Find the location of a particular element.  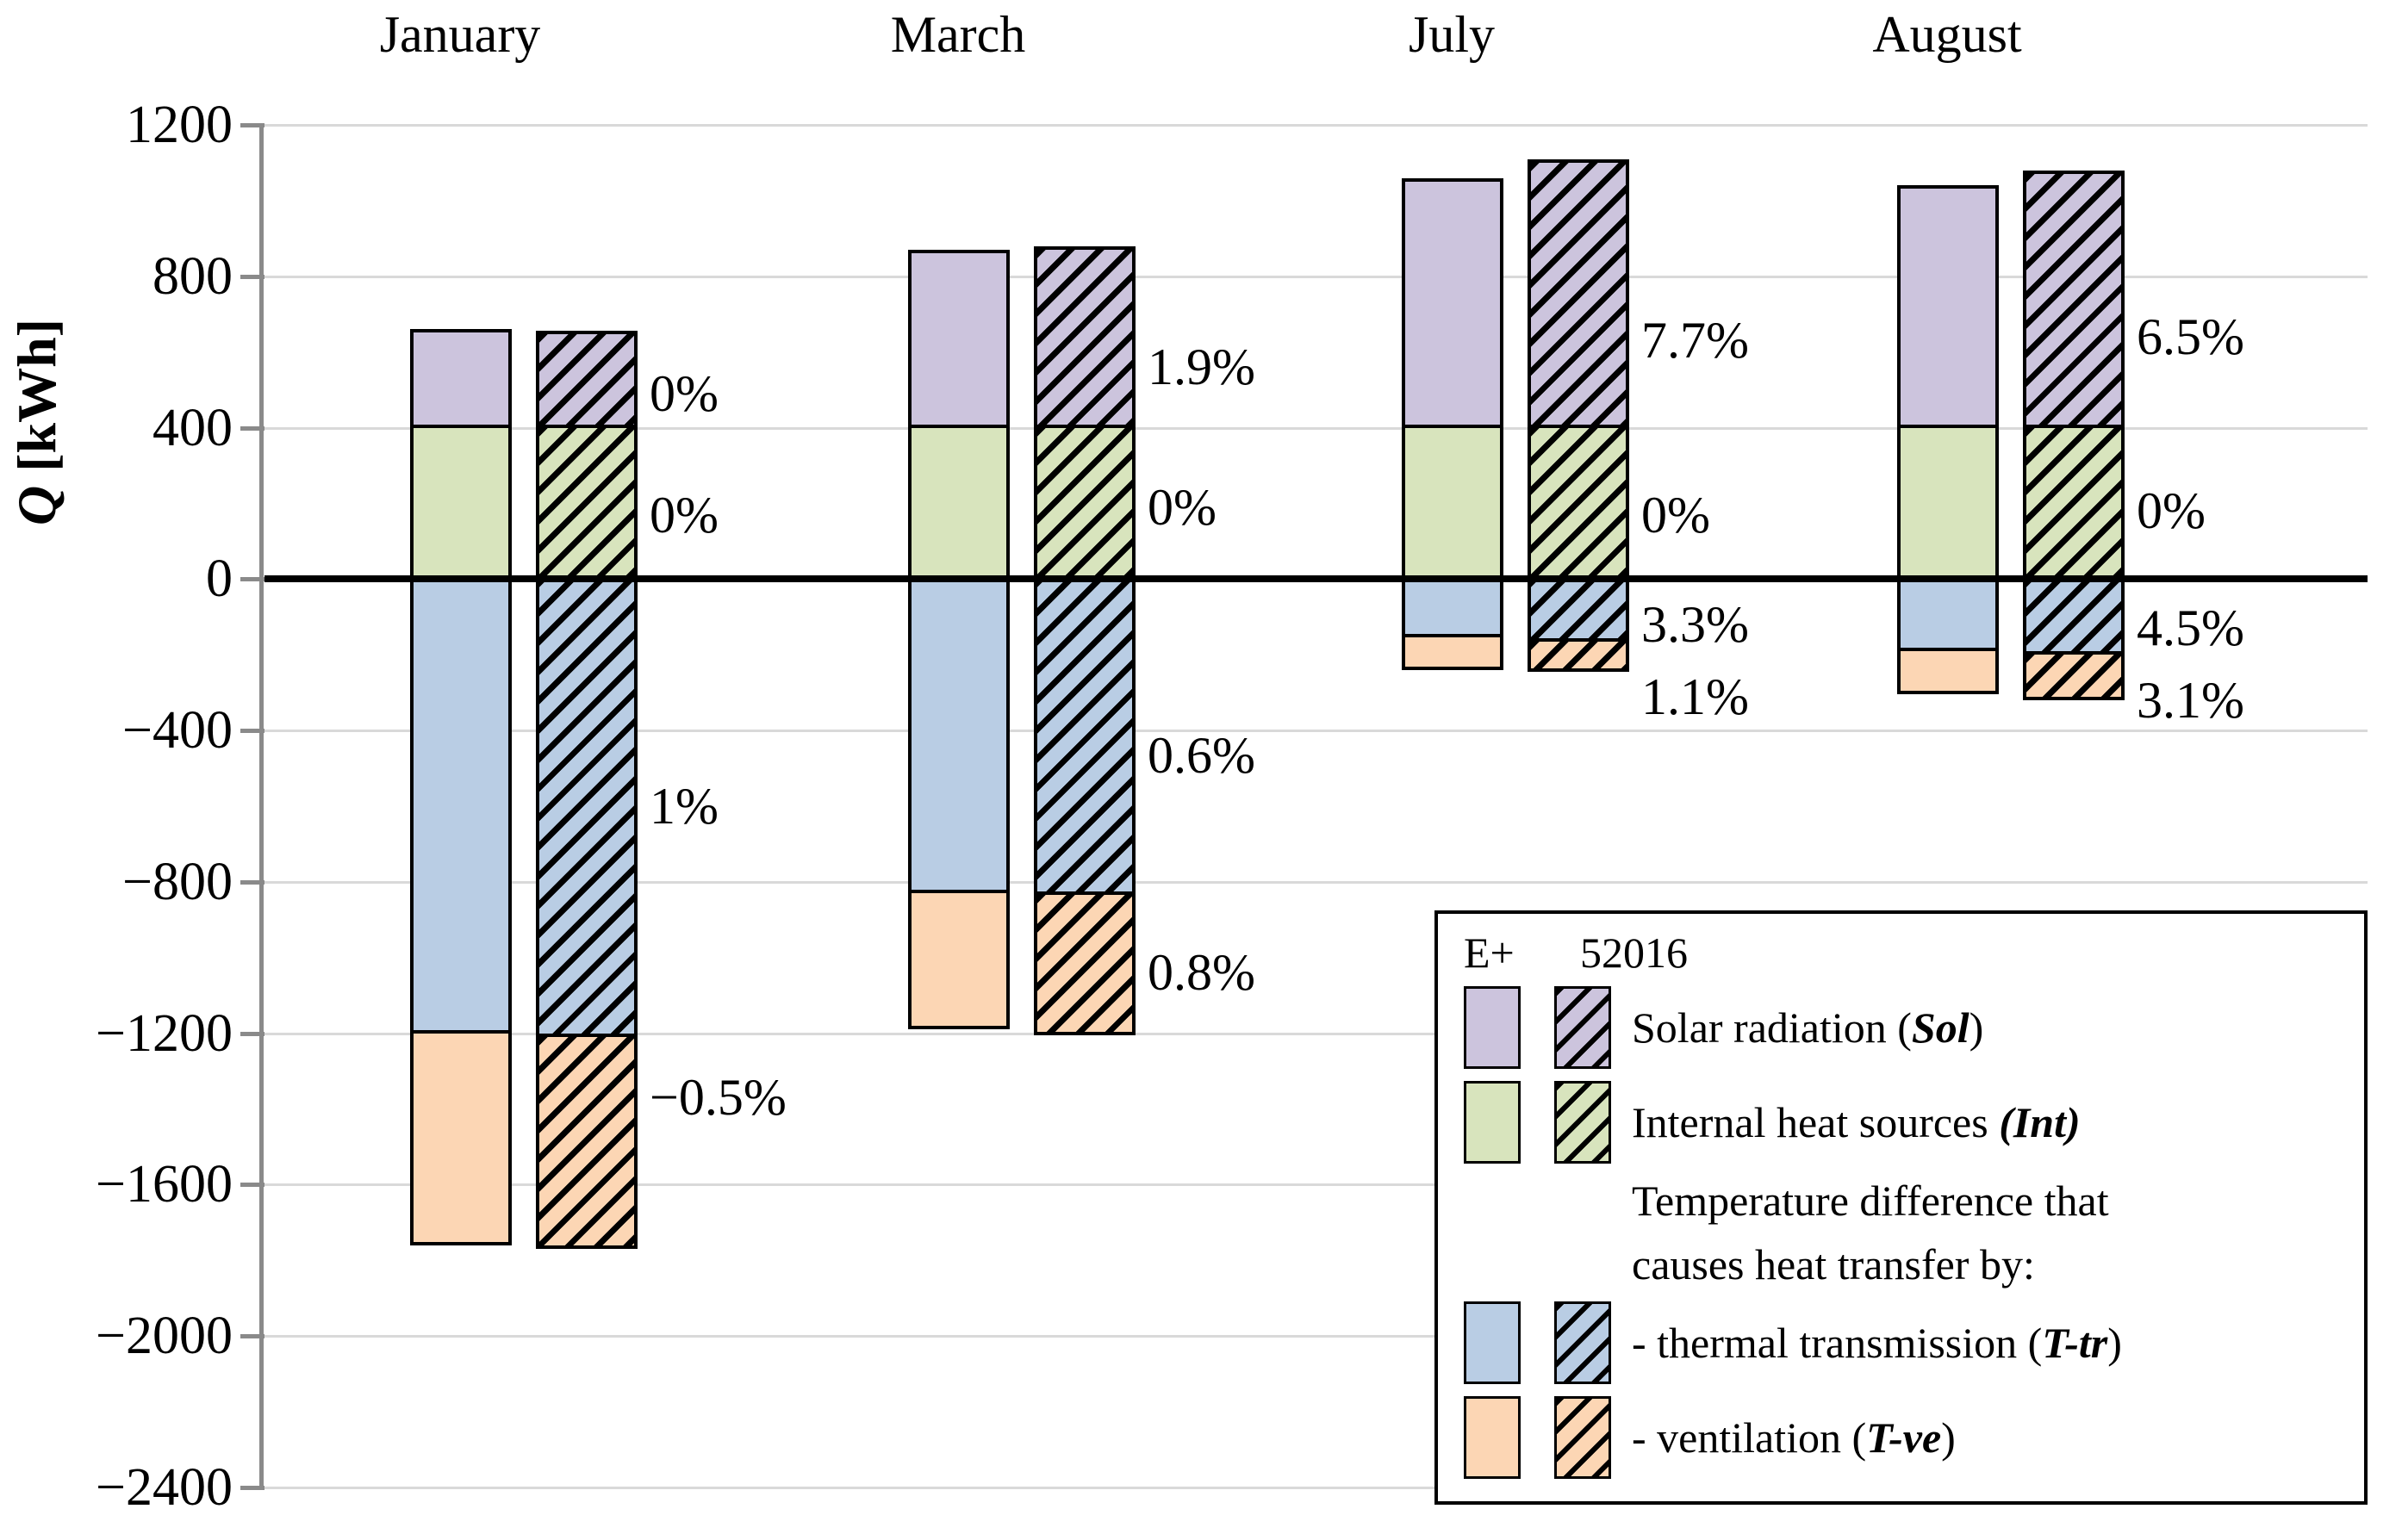

y-tick-−1600 is located at coordinates (252, 1185).